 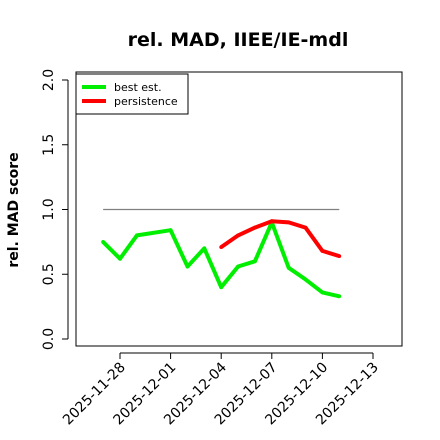 I want to click on series-layer, so click(x=221, y=259).